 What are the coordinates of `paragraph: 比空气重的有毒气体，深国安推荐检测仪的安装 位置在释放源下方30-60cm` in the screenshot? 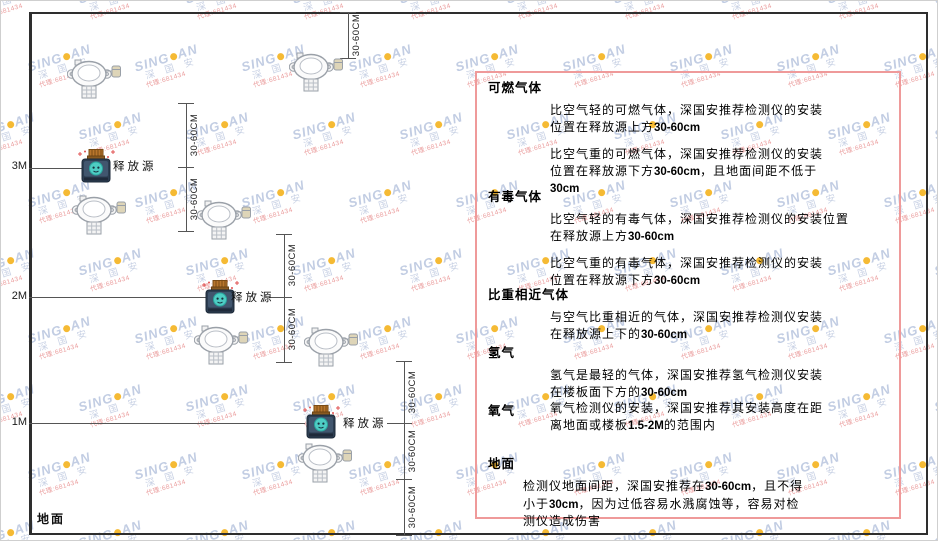 It's located at (687, 271).